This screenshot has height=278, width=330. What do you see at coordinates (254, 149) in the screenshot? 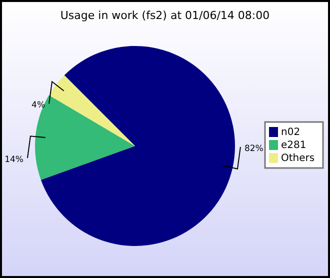
I see `data-label: 82%` at bounding box center [254, 149].